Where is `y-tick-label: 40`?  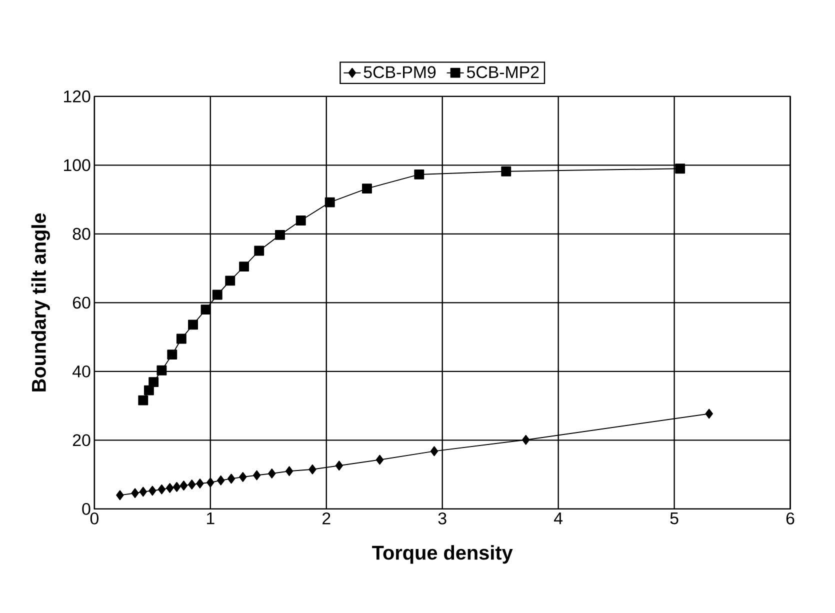
y-tick-label: 40 is located at coordinates (81, 371).